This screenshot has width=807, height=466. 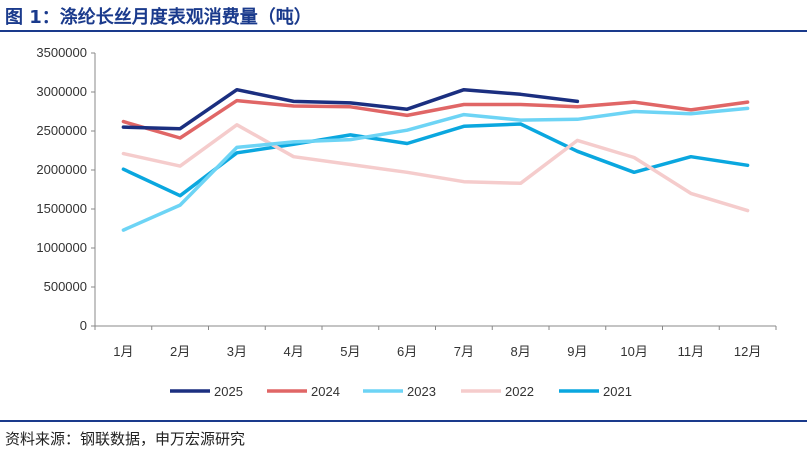 I want to click on chart-title: 图 1：涤纶长丝月度表观消费量（吨）, so click(x=158, y=17).